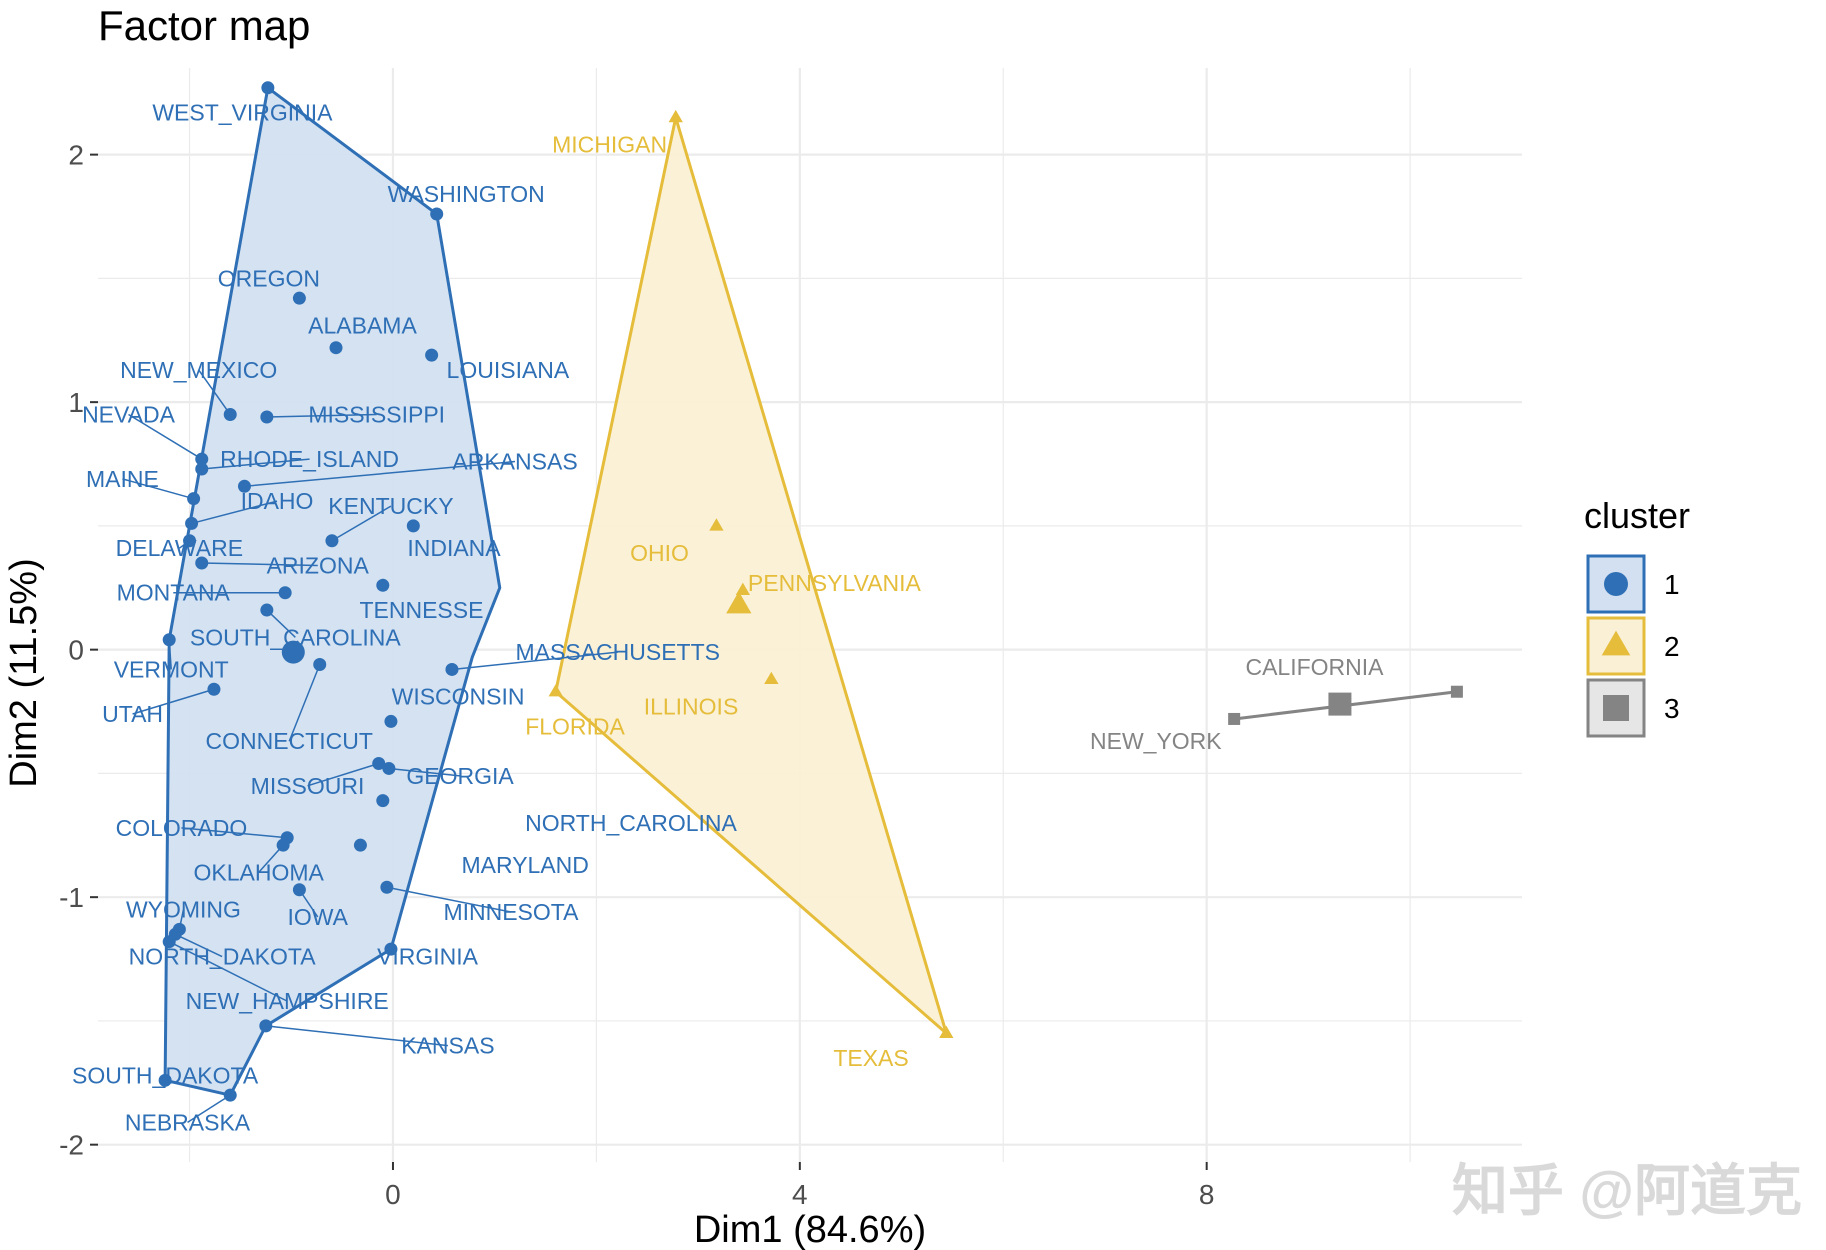  Describe the element at coordinates (129, 415) in the screenshot. I see `point-label: NEVADA` at that location.